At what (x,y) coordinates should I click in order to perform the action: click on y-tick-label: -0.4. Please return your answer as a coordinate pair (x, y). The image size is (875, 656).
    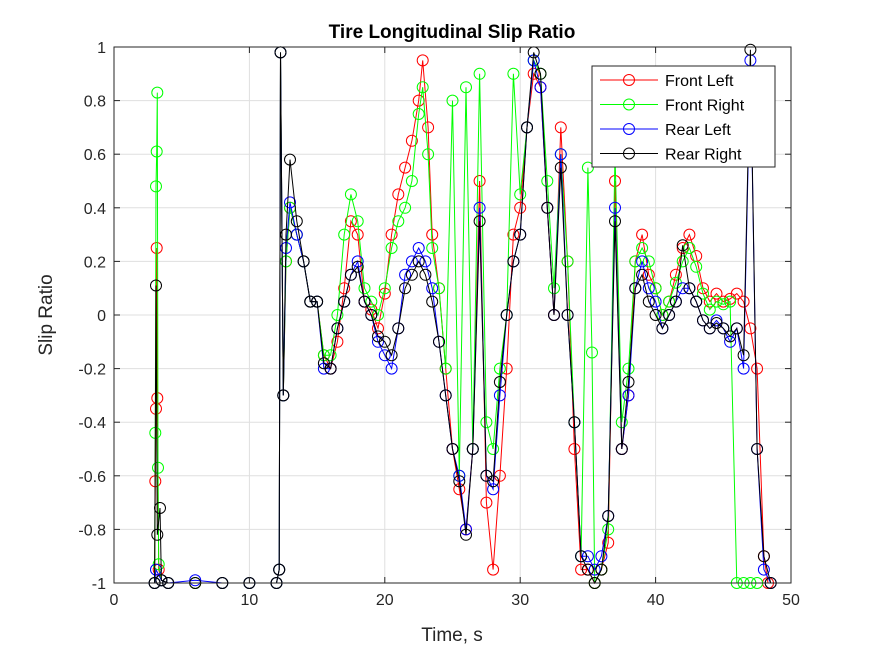
    Looking at the image, I should click on (92, 423).